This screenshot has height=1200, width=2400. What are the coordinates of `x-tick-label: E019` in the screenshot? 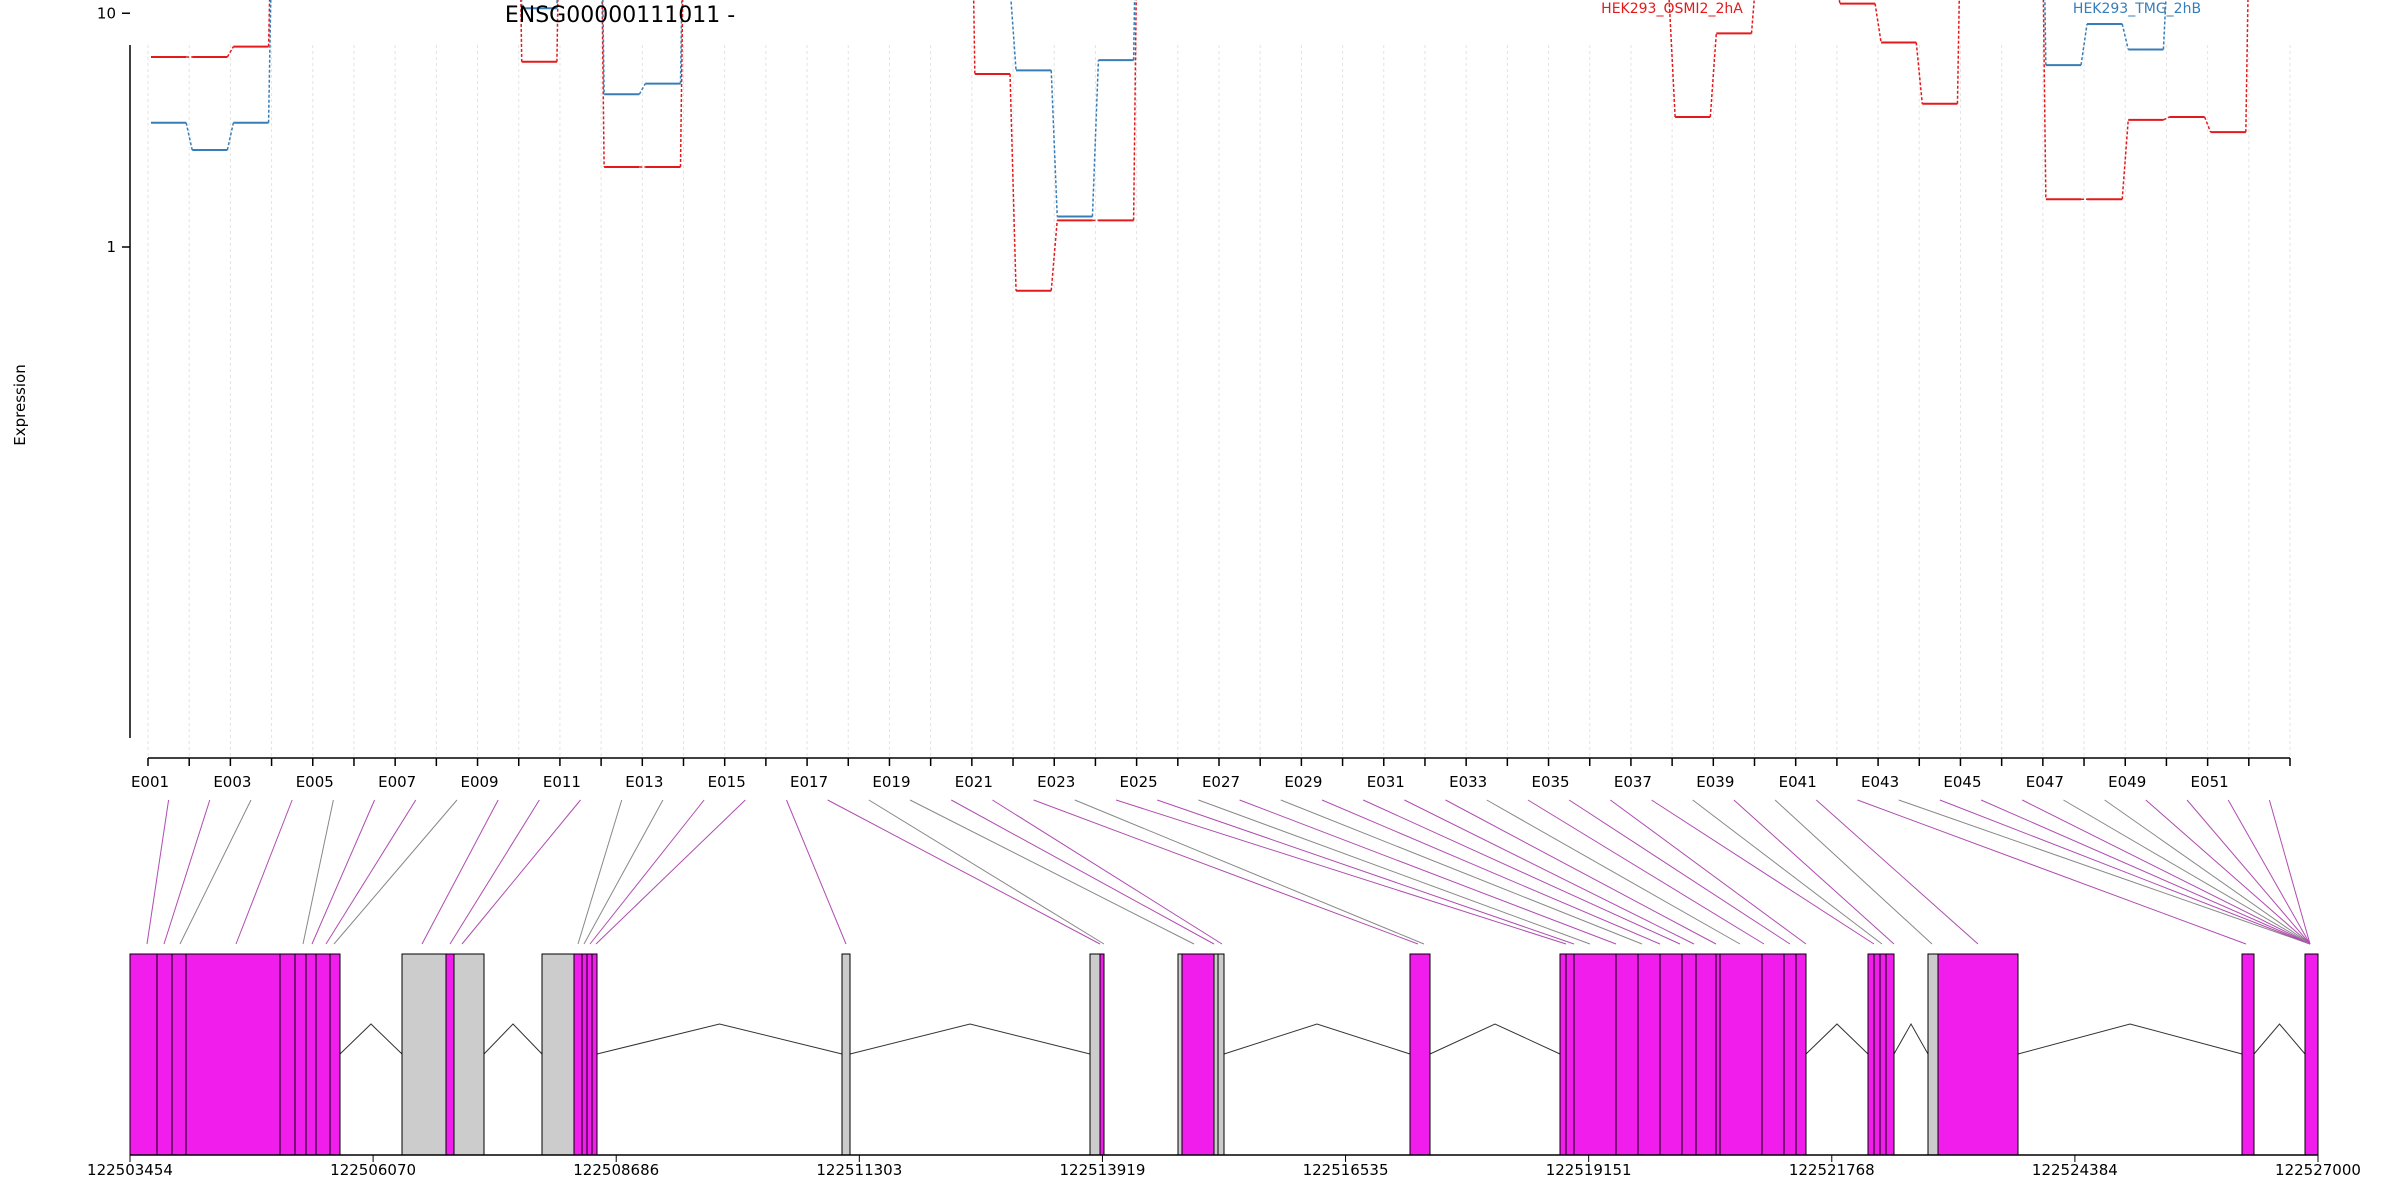 It's located at (891, 782).